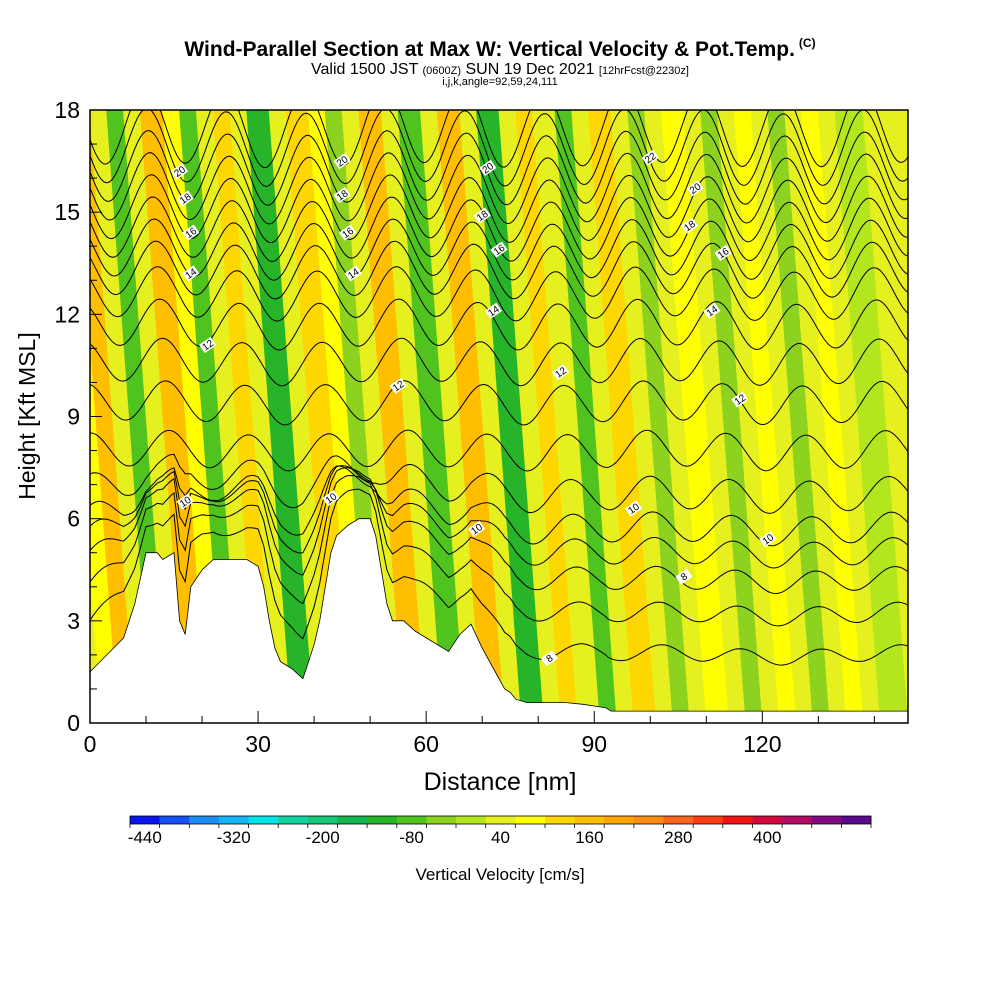 The height and width of the screenshot is (1000, 1000). Describe the element at coordinates (73, 723) in the screenshot. I see `y-tick-label: 0` at that location.